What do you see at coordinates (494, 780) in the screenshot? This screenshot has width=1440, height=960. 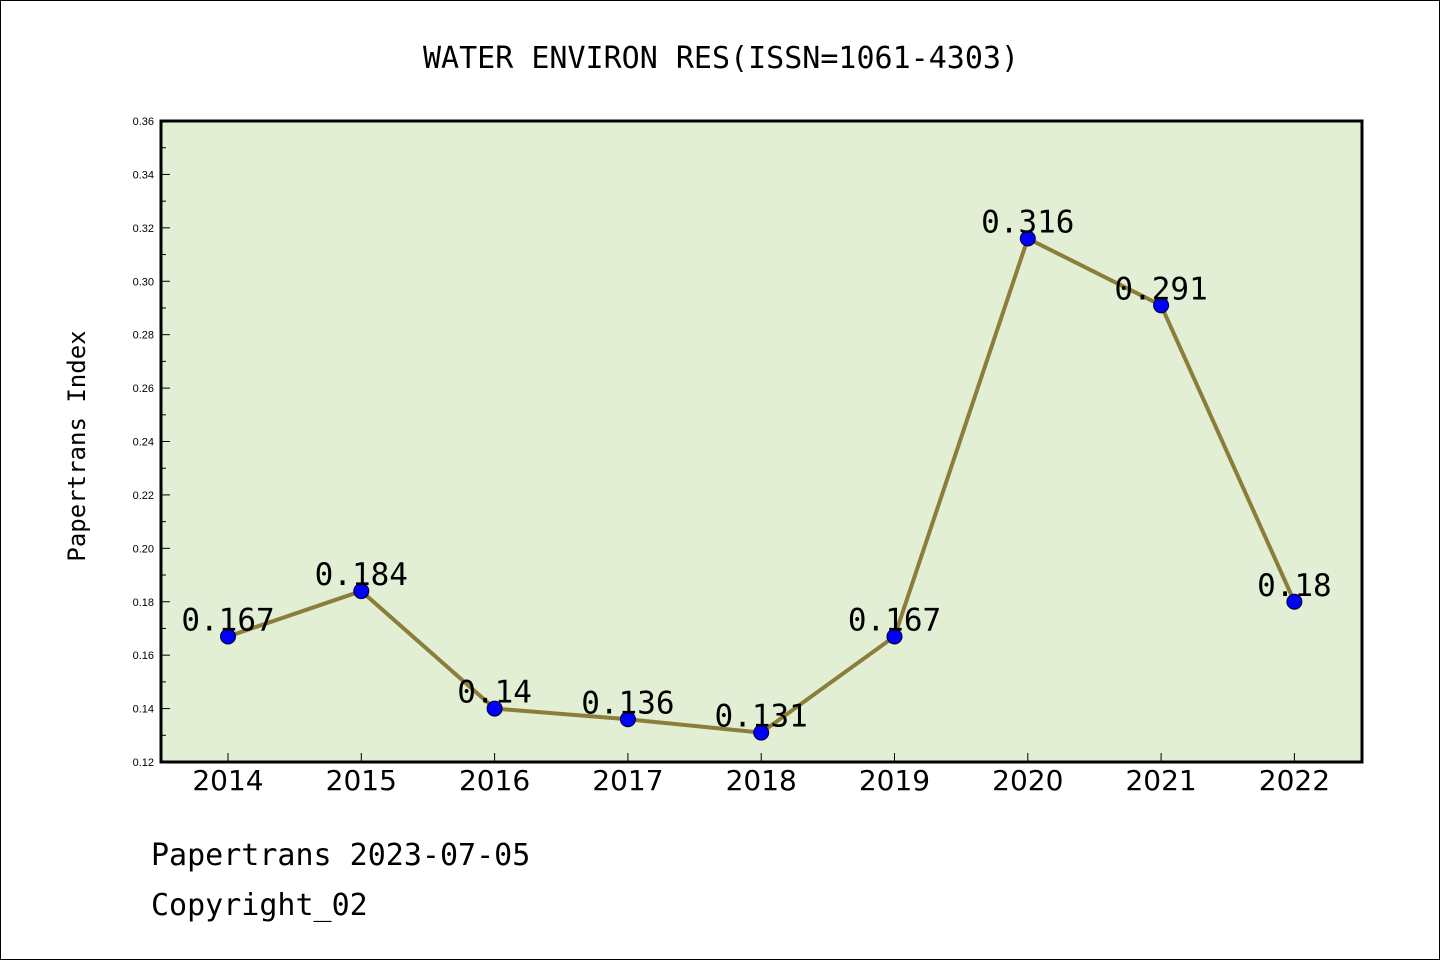 I see `x-tick-label: 2016` at bounding box center [494, 780].